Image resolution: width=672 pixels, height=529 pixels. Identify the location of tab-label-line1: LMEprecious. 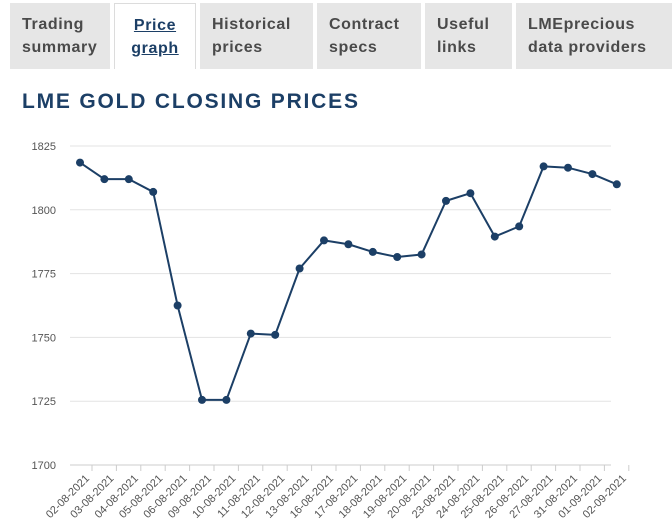
(582, 24).